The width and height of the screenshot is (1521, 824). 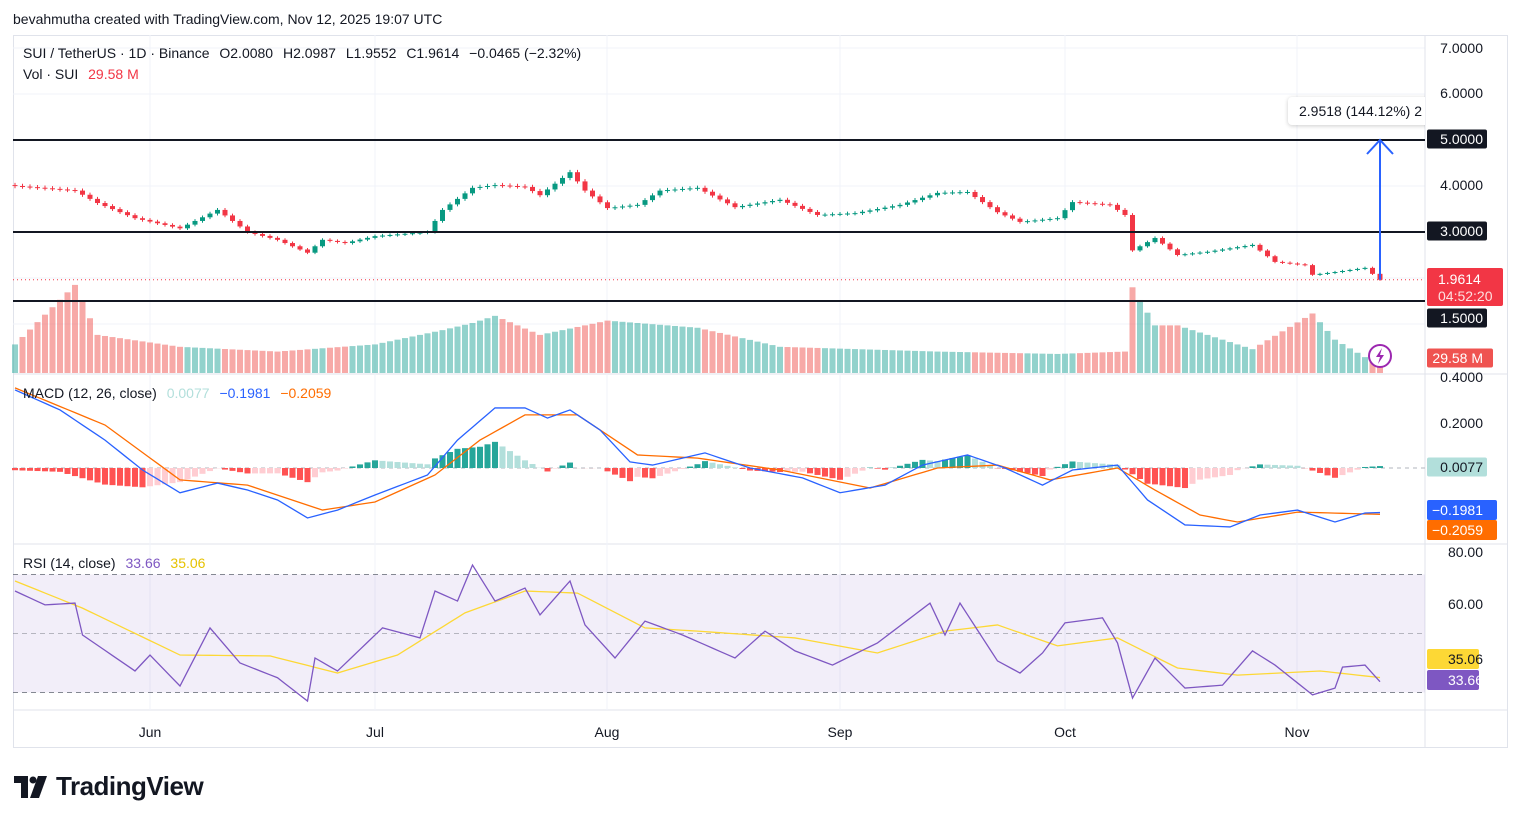 I want to click on level-label-5: 5.0000, so click(x=1457, y=139).